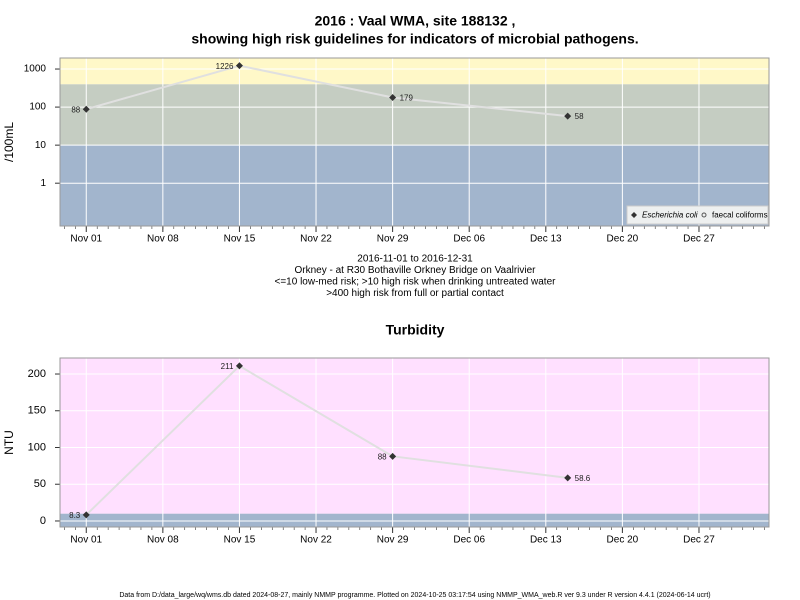 The height and width of the screenshot is (600, 800). What do you see at coordinates (9, 142) in the screenshot?
I see `y-axis-label: /100mL` at bounding box center [9, 142].